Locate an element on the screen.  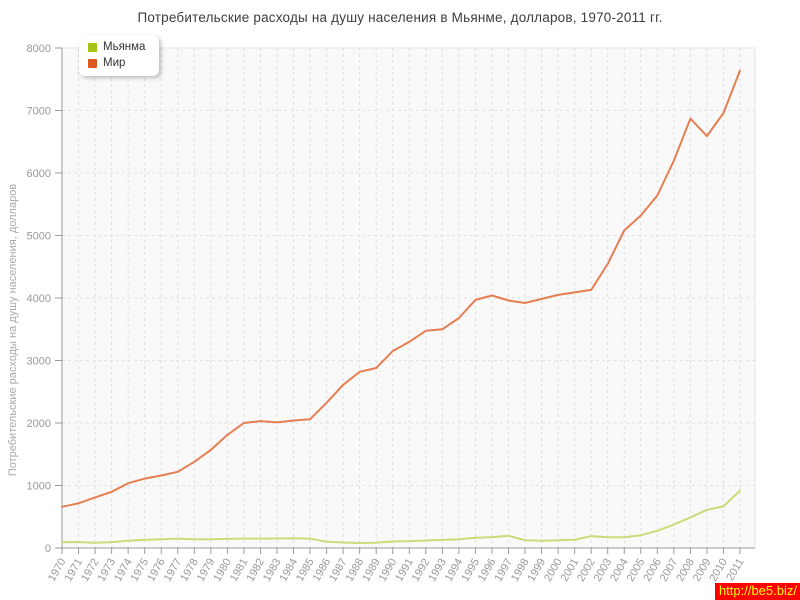
legend-swatch-myanmar-icon is located at coordinates (92, 47).